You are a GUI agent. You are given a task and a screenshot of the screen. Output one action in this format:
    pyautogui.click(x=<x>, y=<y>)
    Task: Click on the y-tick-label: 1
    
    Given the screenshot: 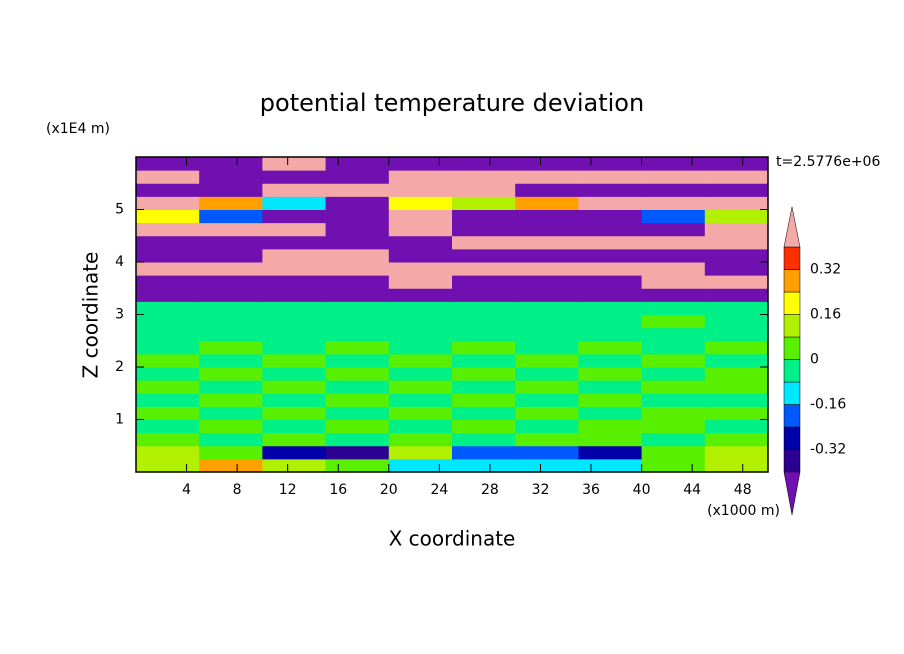 What is the action you would take?
    pyautogui.click(x=119, y=420)
    